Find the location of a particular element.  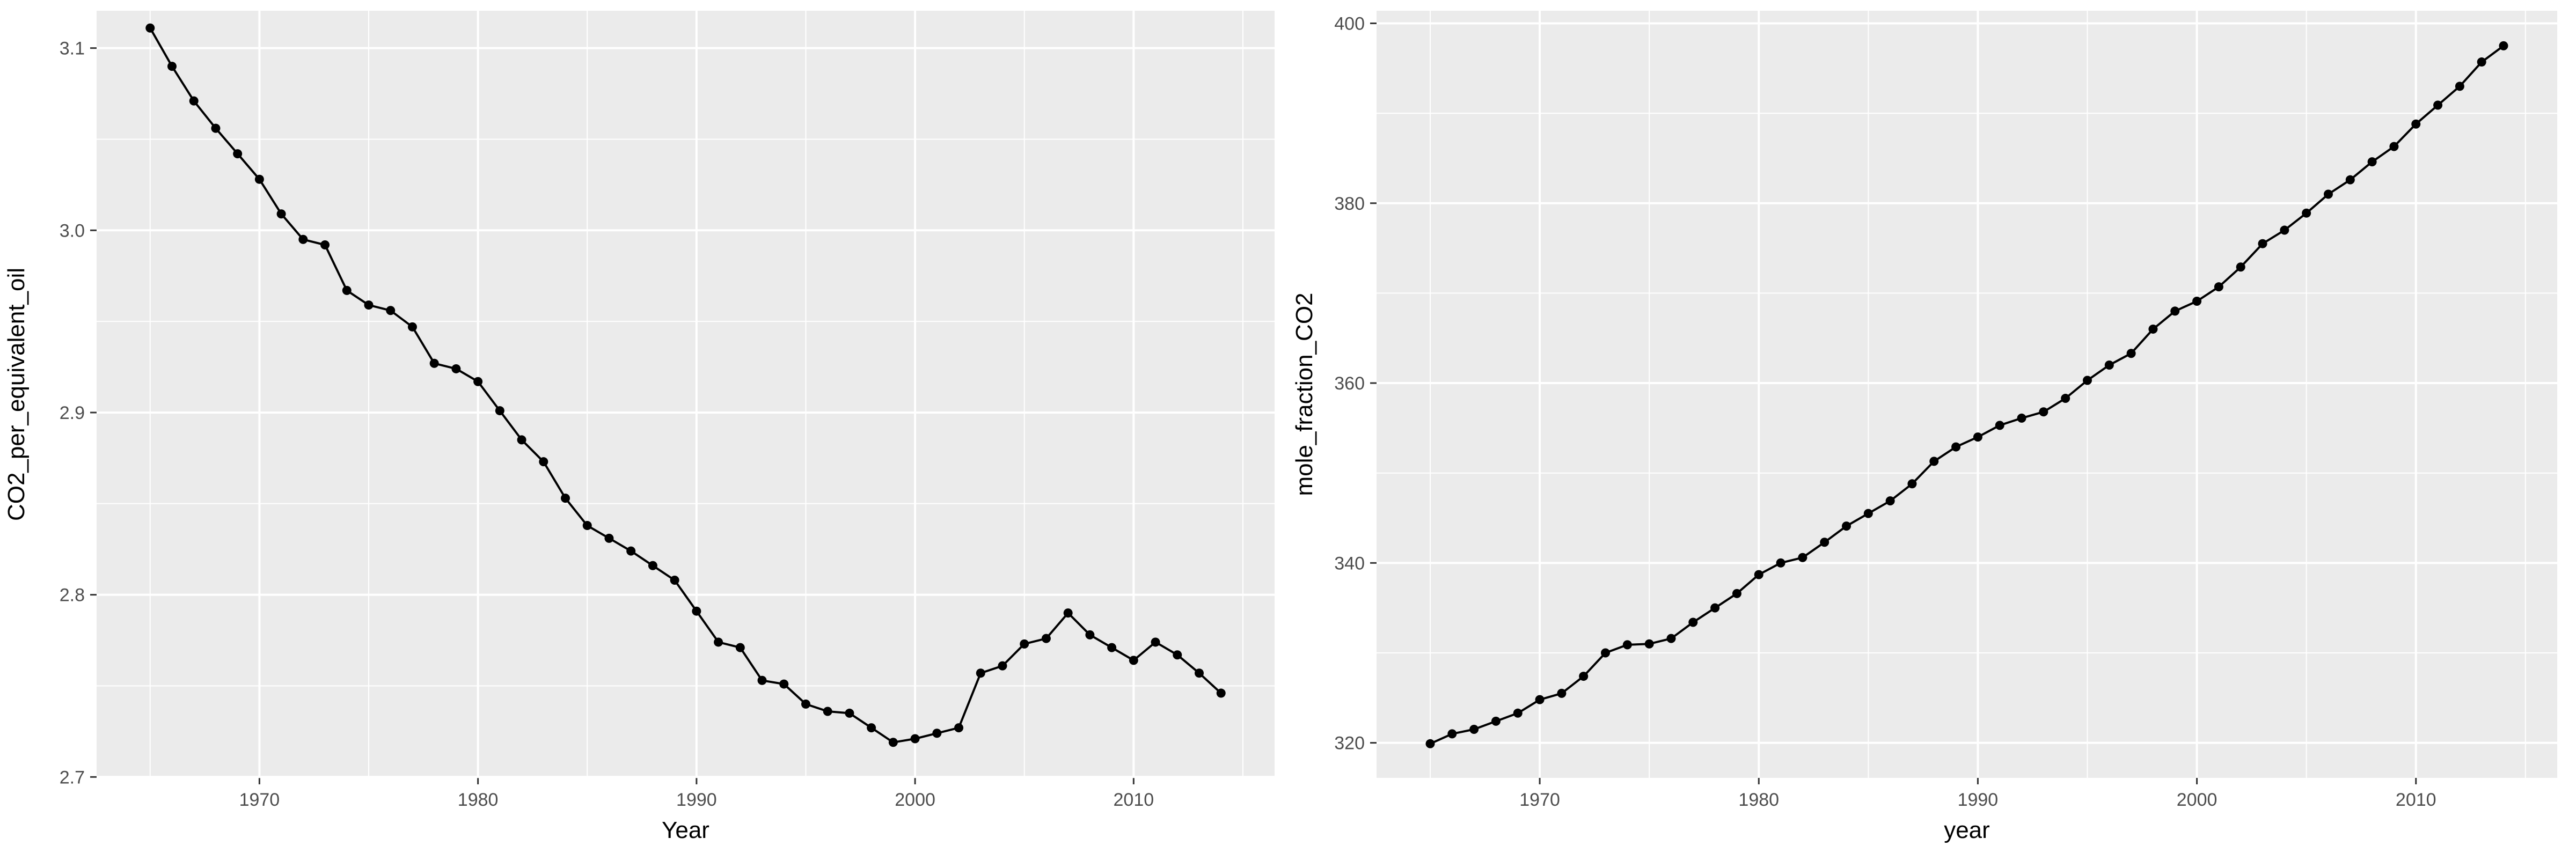

y-tick-label: 360 is located at coordinates (1349, 383).